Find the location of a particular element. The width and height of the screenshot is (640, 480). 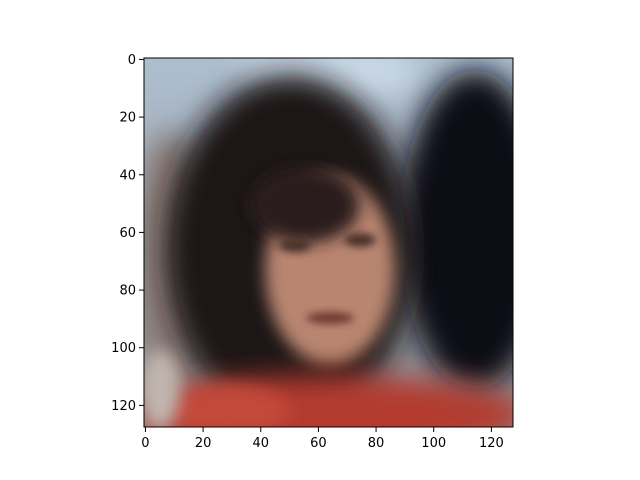

x-tick-label: 100 is located at coordinates (433, 443).